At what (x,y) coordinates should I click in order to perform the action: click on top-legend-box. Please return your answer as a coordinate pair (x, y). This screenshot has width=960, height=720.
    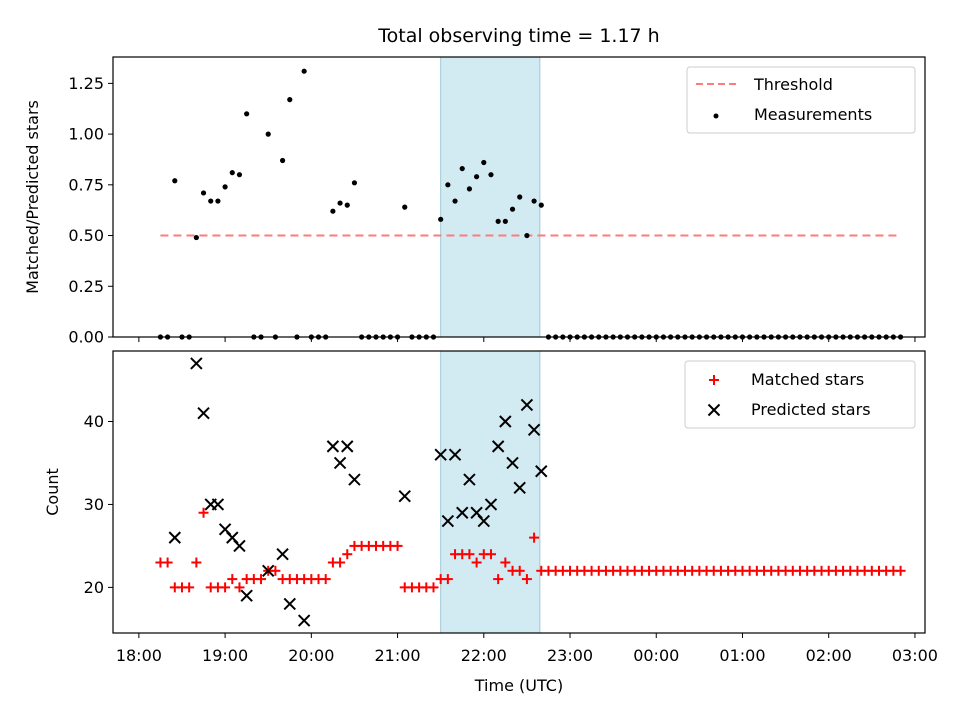
    Looking at the image, I should click on (801, 100).